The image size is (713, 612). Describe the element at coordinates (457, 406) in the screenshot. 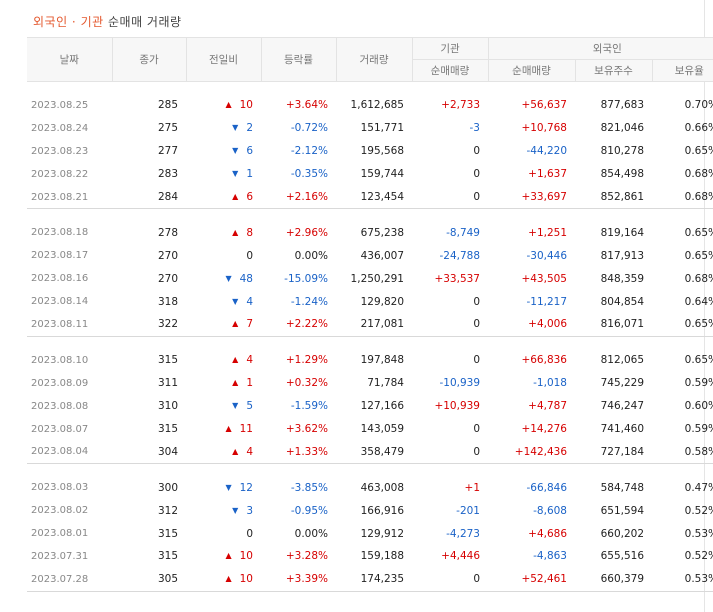

I see `cell-institution-net: +10,939` at that location.